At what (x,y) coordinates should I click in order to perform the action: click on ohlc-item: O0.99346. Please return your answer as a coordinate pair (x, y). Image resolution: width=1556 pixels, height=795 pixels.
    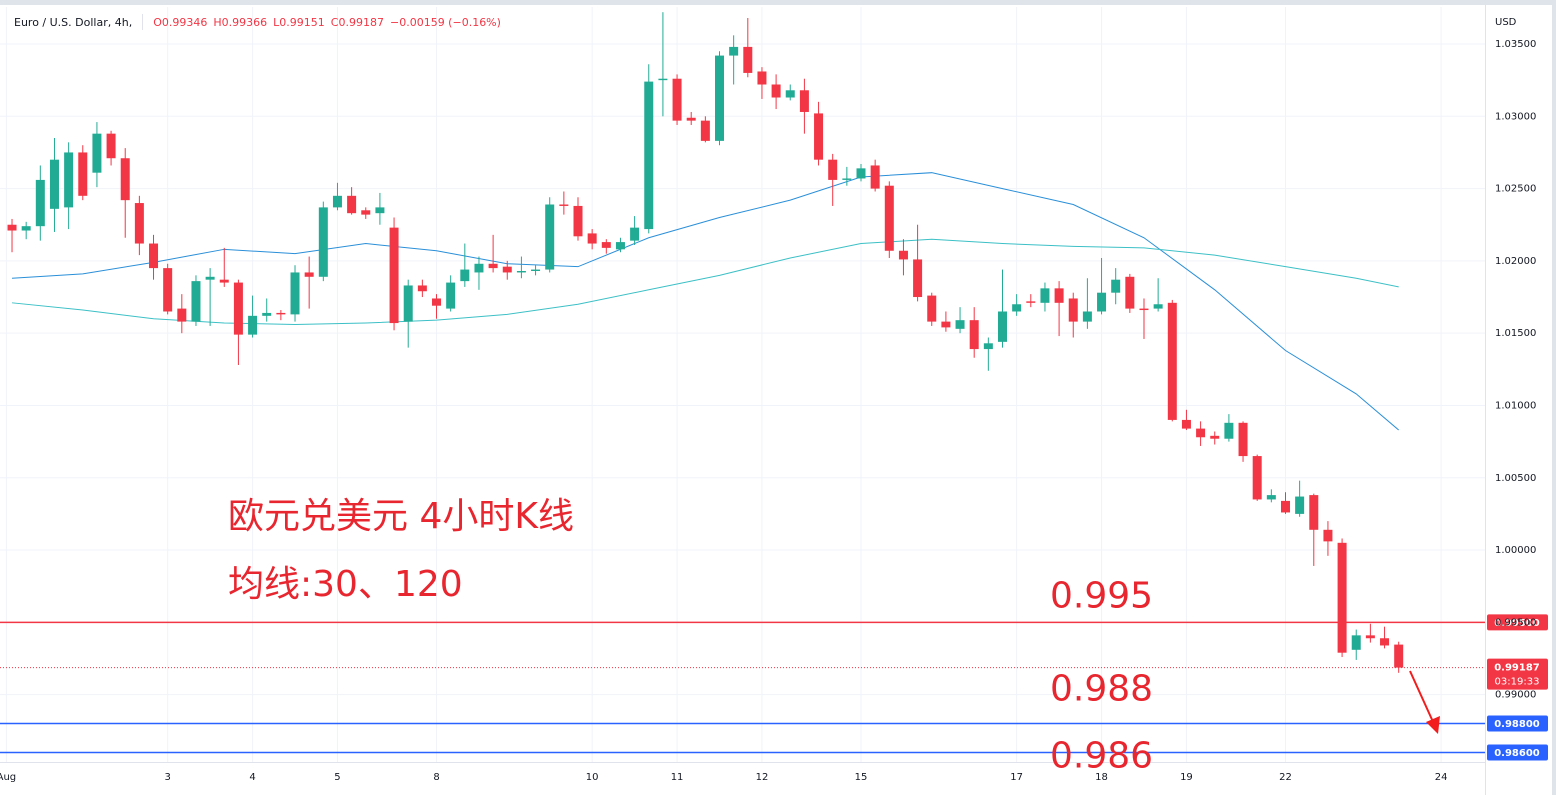
    Looking at the image, I should click on (180, 23).